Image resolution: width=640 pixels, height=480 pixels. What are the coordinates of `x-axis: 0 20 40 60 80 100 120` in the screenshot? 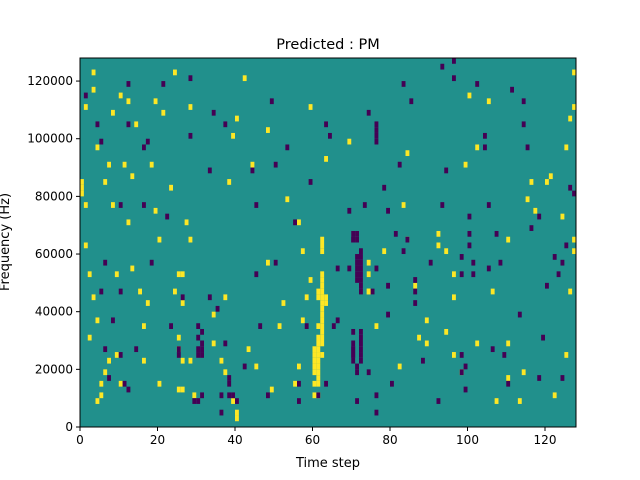 It's located at (316, 437).